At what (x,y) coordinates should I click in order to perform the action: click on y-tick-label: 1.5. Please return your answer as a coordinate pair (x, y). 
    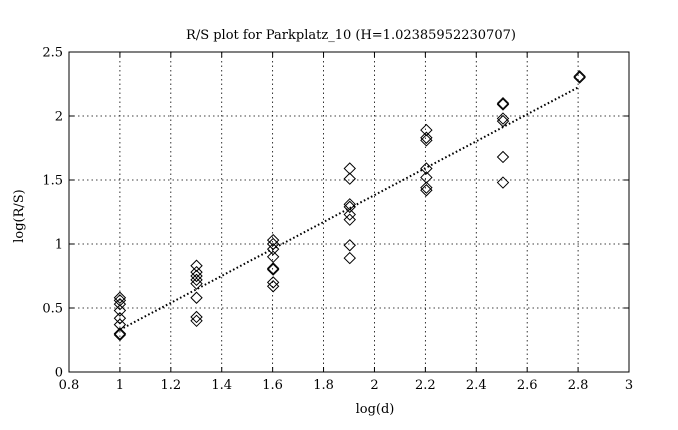
    Looking at the image, I should click on (52, 181).